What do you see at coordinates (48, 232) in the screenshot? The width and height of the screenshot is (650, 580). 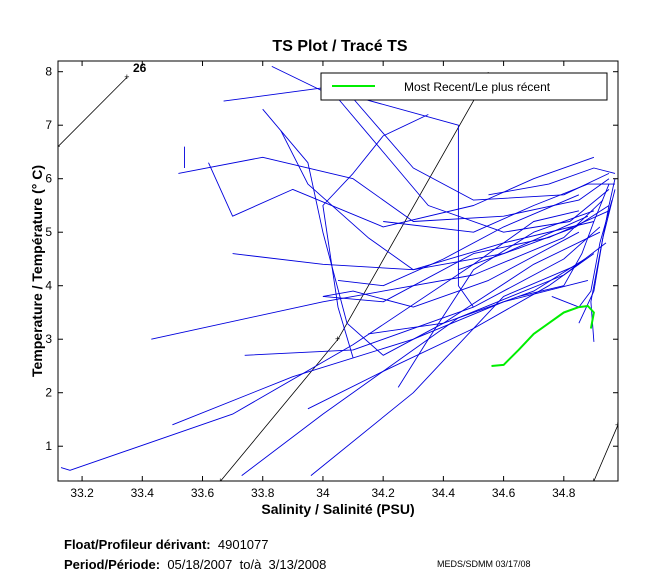 I see `y-tick-label: 5` at bounding box center [48, 232].